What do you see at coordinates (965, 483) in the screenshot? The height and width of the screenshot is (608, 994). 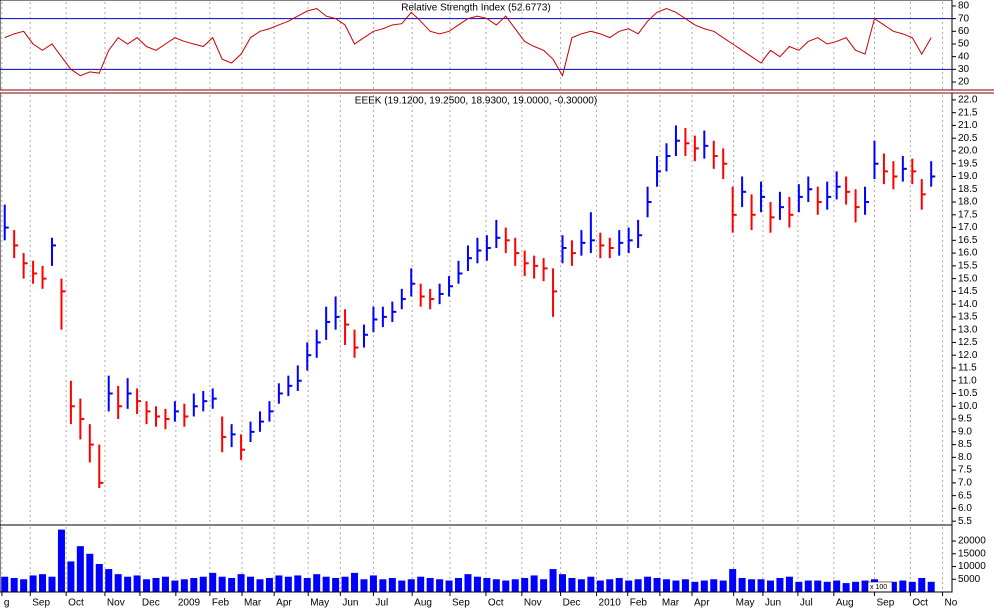 I see `y-tick-label: 7.0` at bounding box center [965, 483].